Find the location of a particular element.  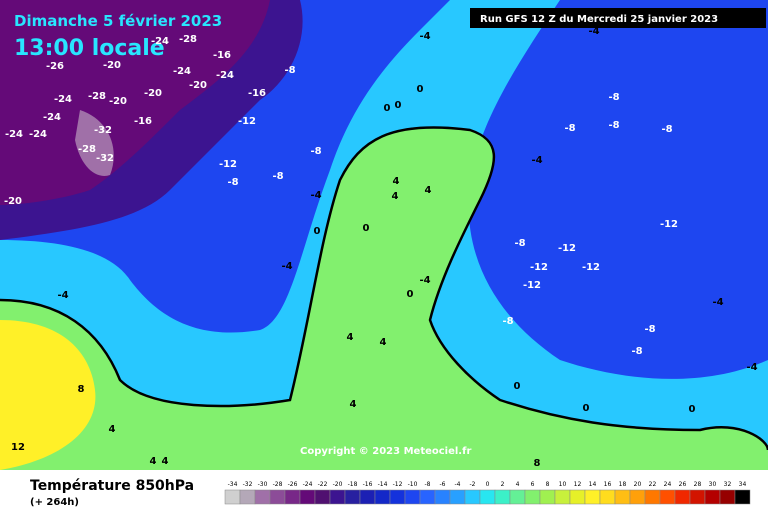

scale-label: 16 is located at coordinates (608, 484).